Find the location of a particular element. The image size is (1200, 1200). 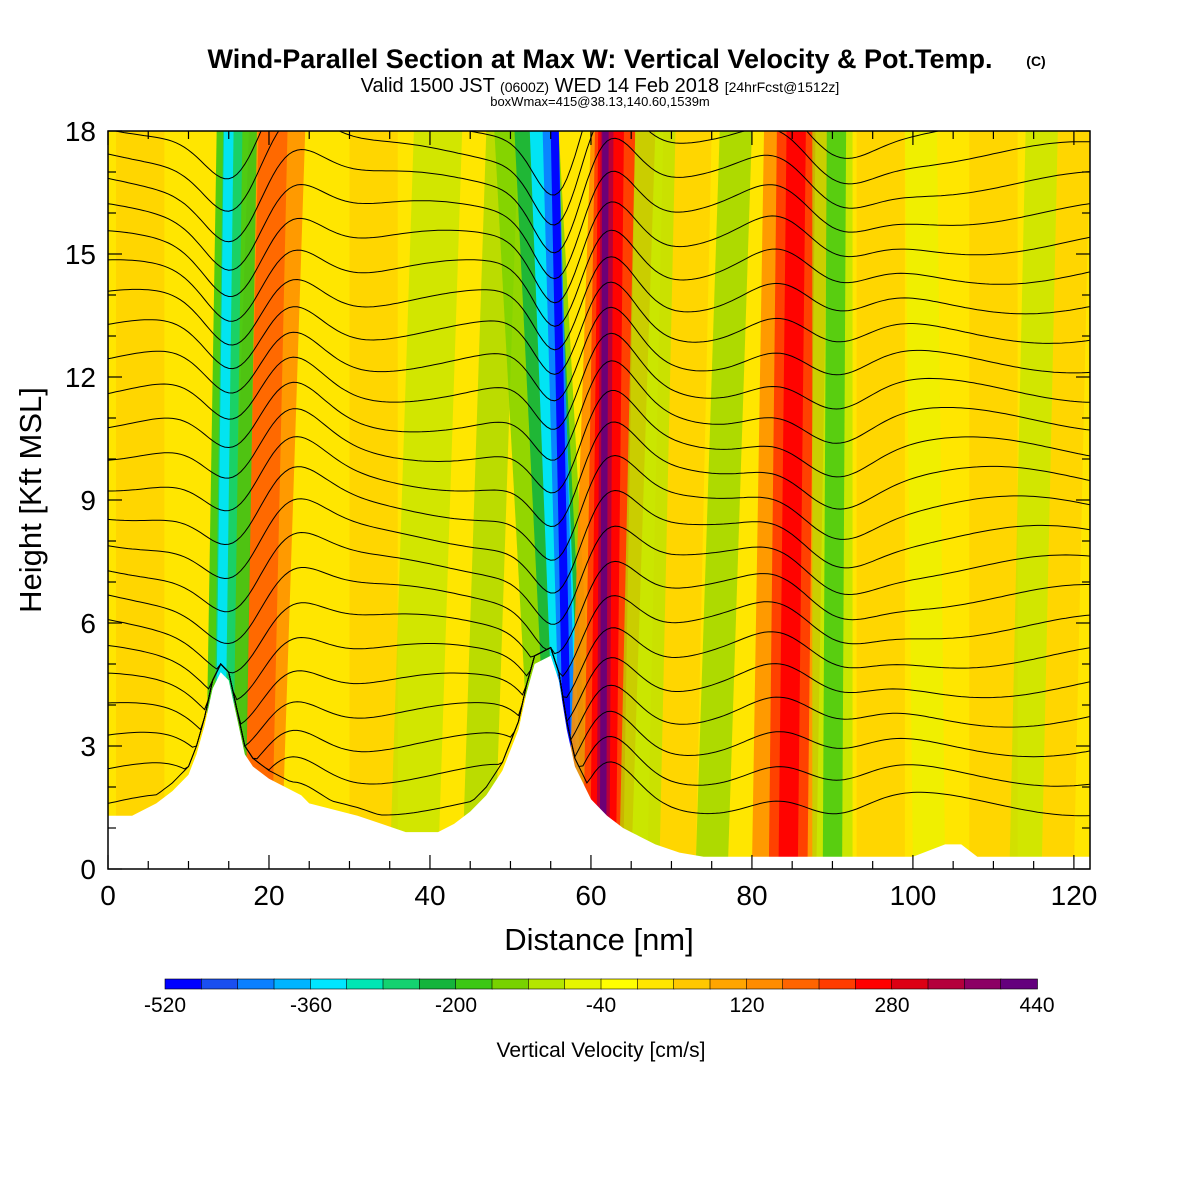

x-tick-label: 20 is located at coordinates (268, 895).